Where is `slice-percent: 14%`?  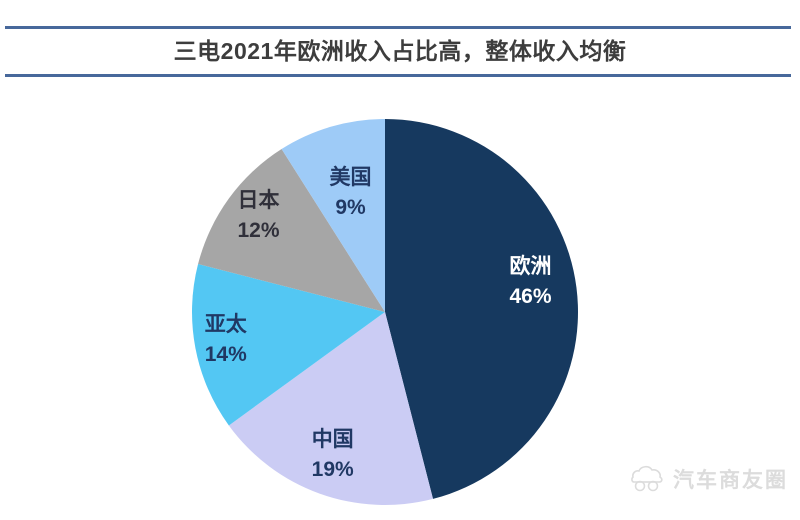 slice-percent: 14% is located at coordinates (225, 355).